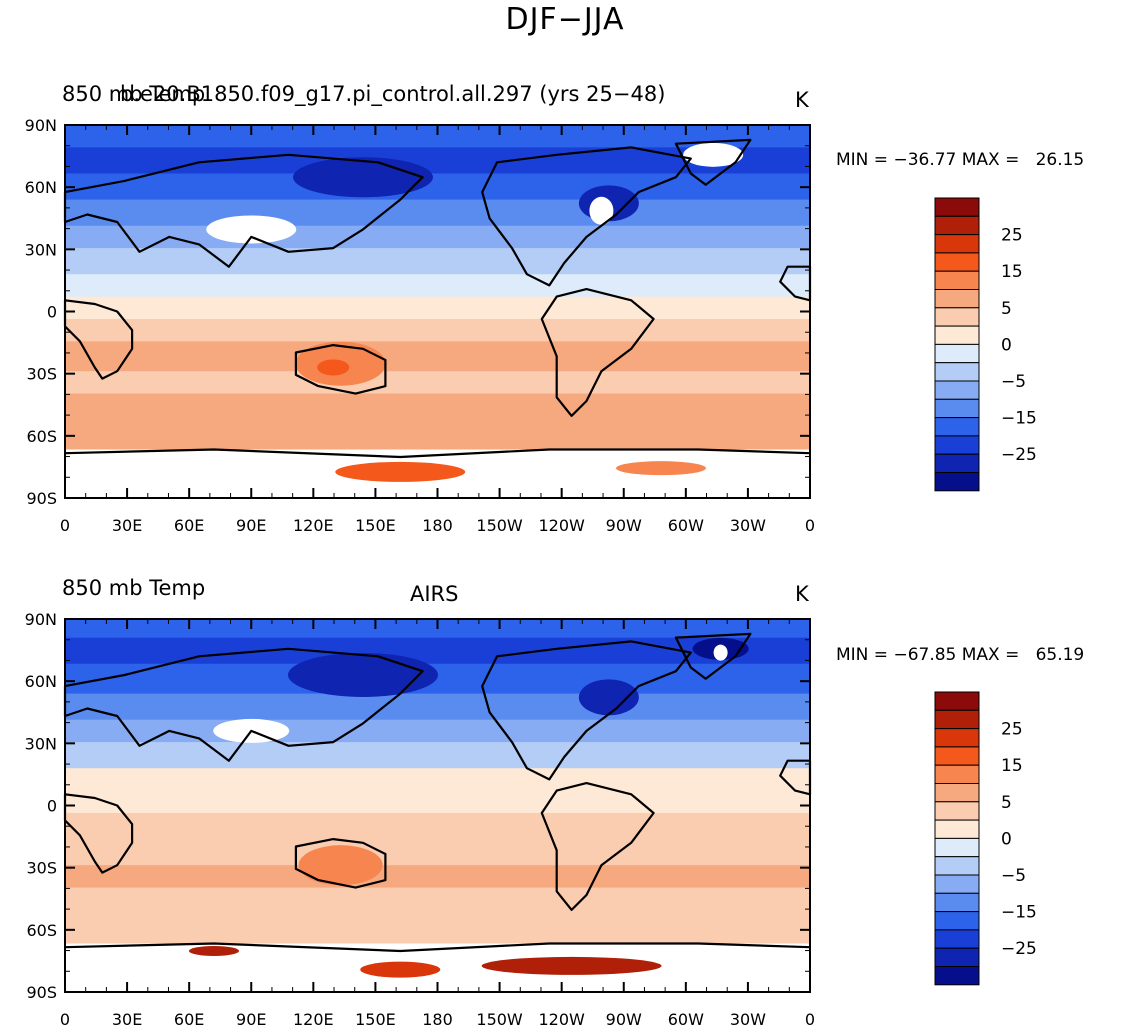  I want to click on lat-label: 60N, so click(41, 187).